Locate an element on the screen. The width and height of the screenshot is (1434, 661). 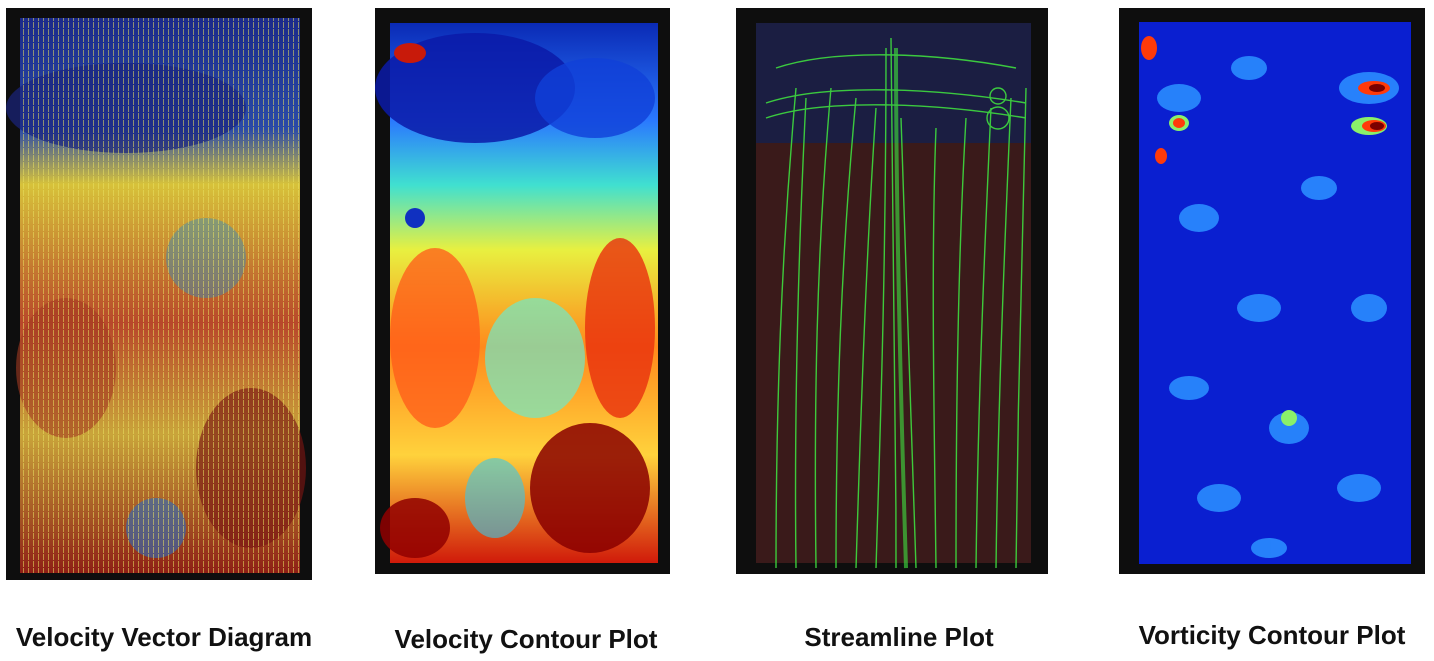
panel-caption: Velocity Contour Plot is located at coordinates (526, 639).